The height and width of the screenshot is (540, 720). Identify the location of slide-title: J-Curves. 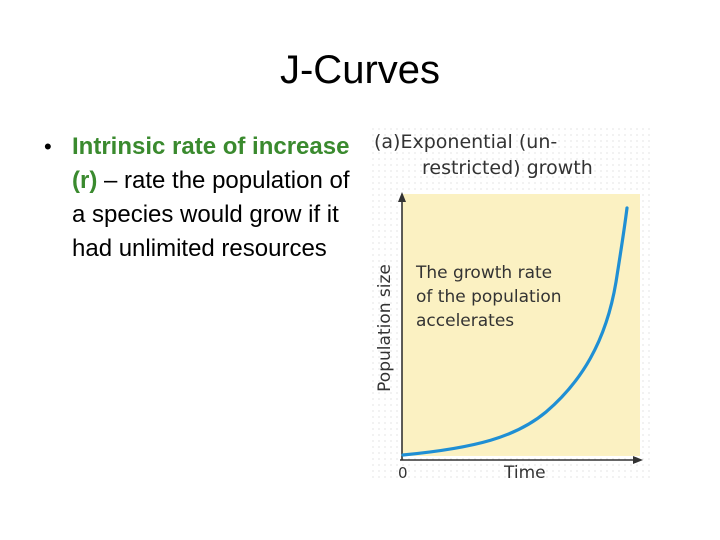
(360, 70).